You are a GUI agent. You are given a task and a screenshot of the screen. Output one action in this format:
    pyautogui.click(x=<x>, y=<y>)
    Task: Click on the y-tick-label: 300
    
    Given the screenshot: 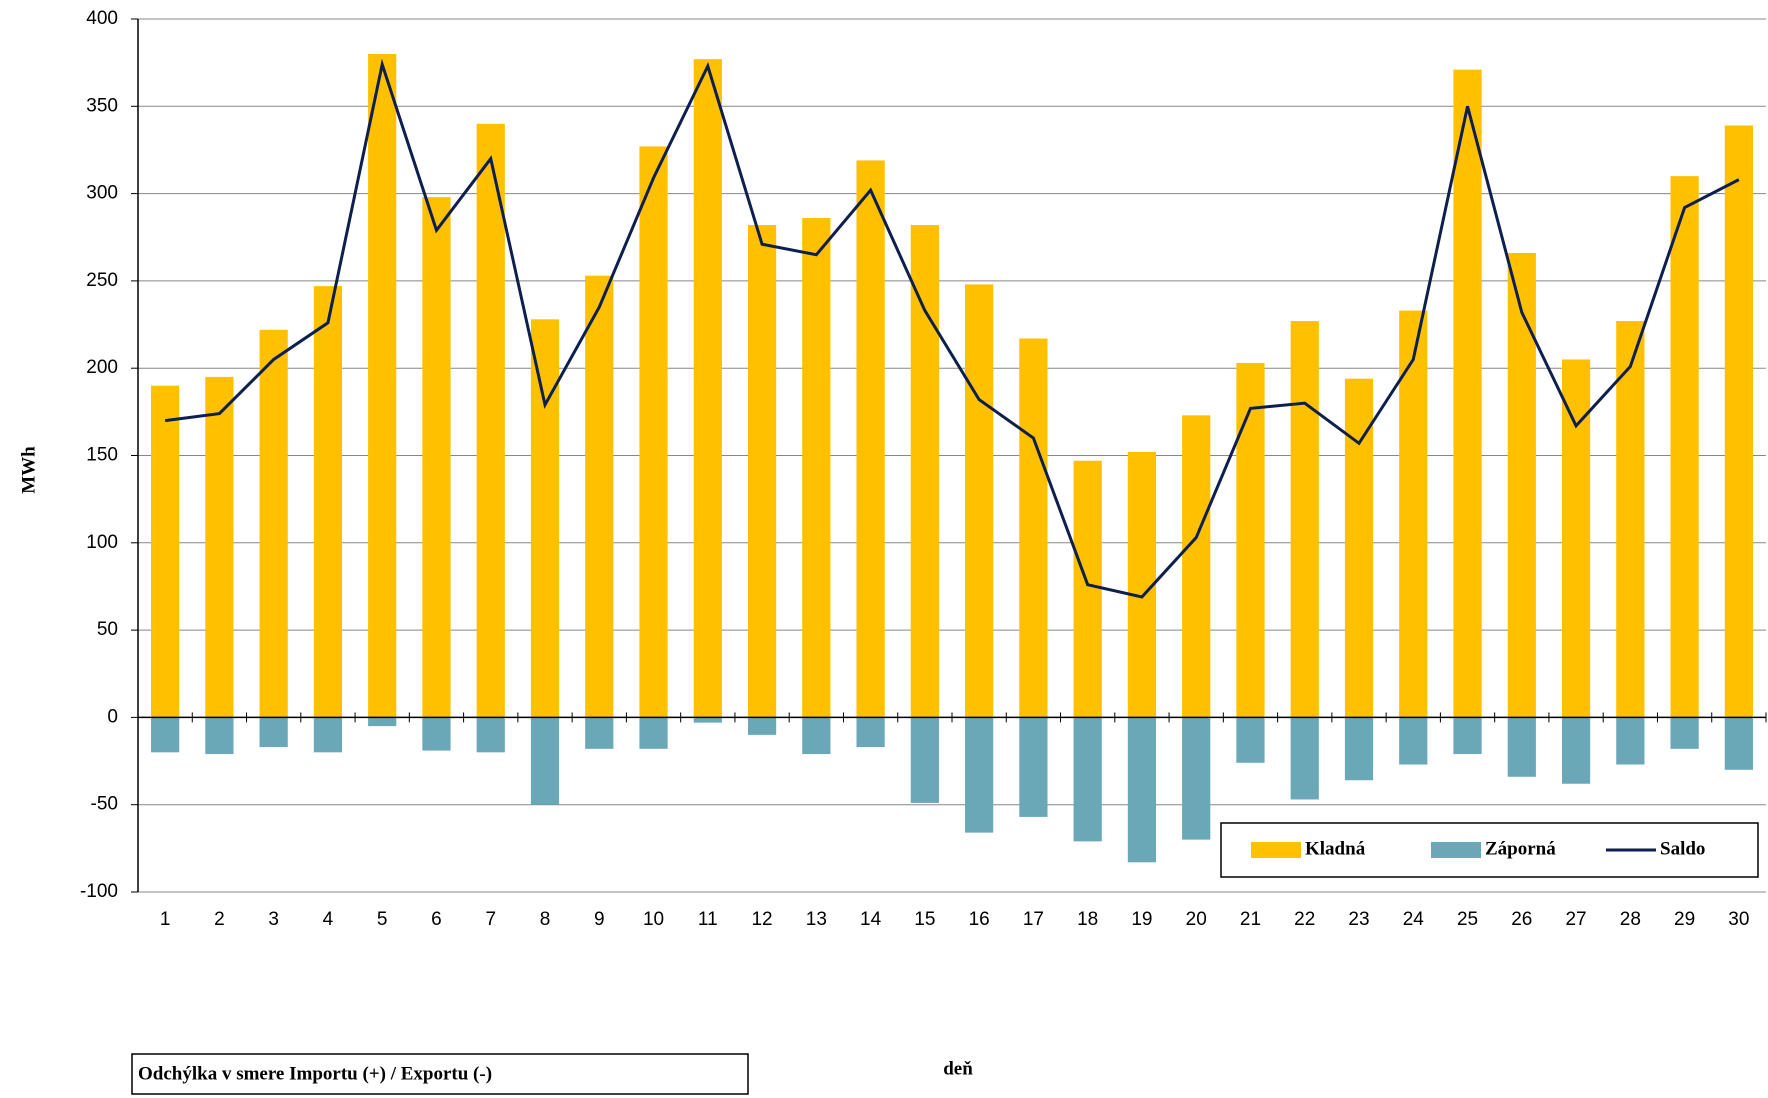 What is the action you would take?
    pyautogui.click(x=102, y=193)
    